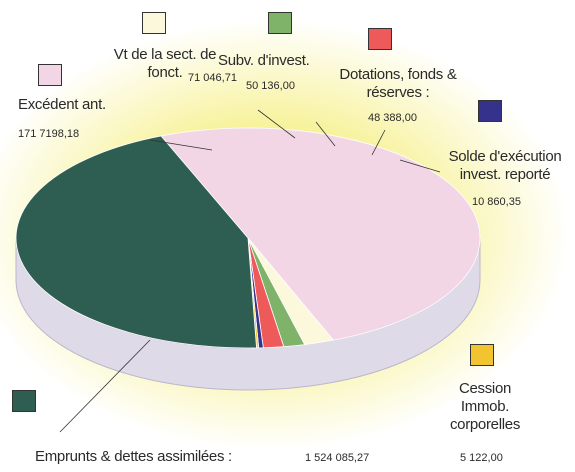 The width and height of the screenshot is (575, 472). What do you see at coordinates (505, 165) in the screenshot?
I see `slice-label: Solde d'exécution invest. reporté` at bounding box center [505, 165].